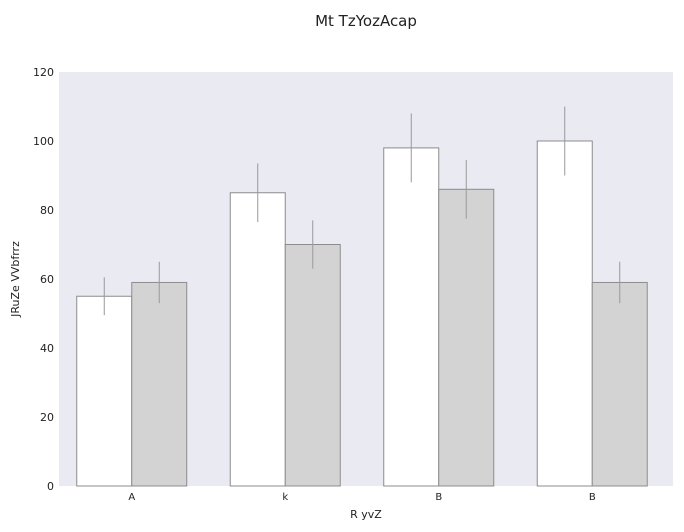 The width and height of the screenshot is (684, 532). I want to click on y-tick-label-6: 120, so click(43, 72).